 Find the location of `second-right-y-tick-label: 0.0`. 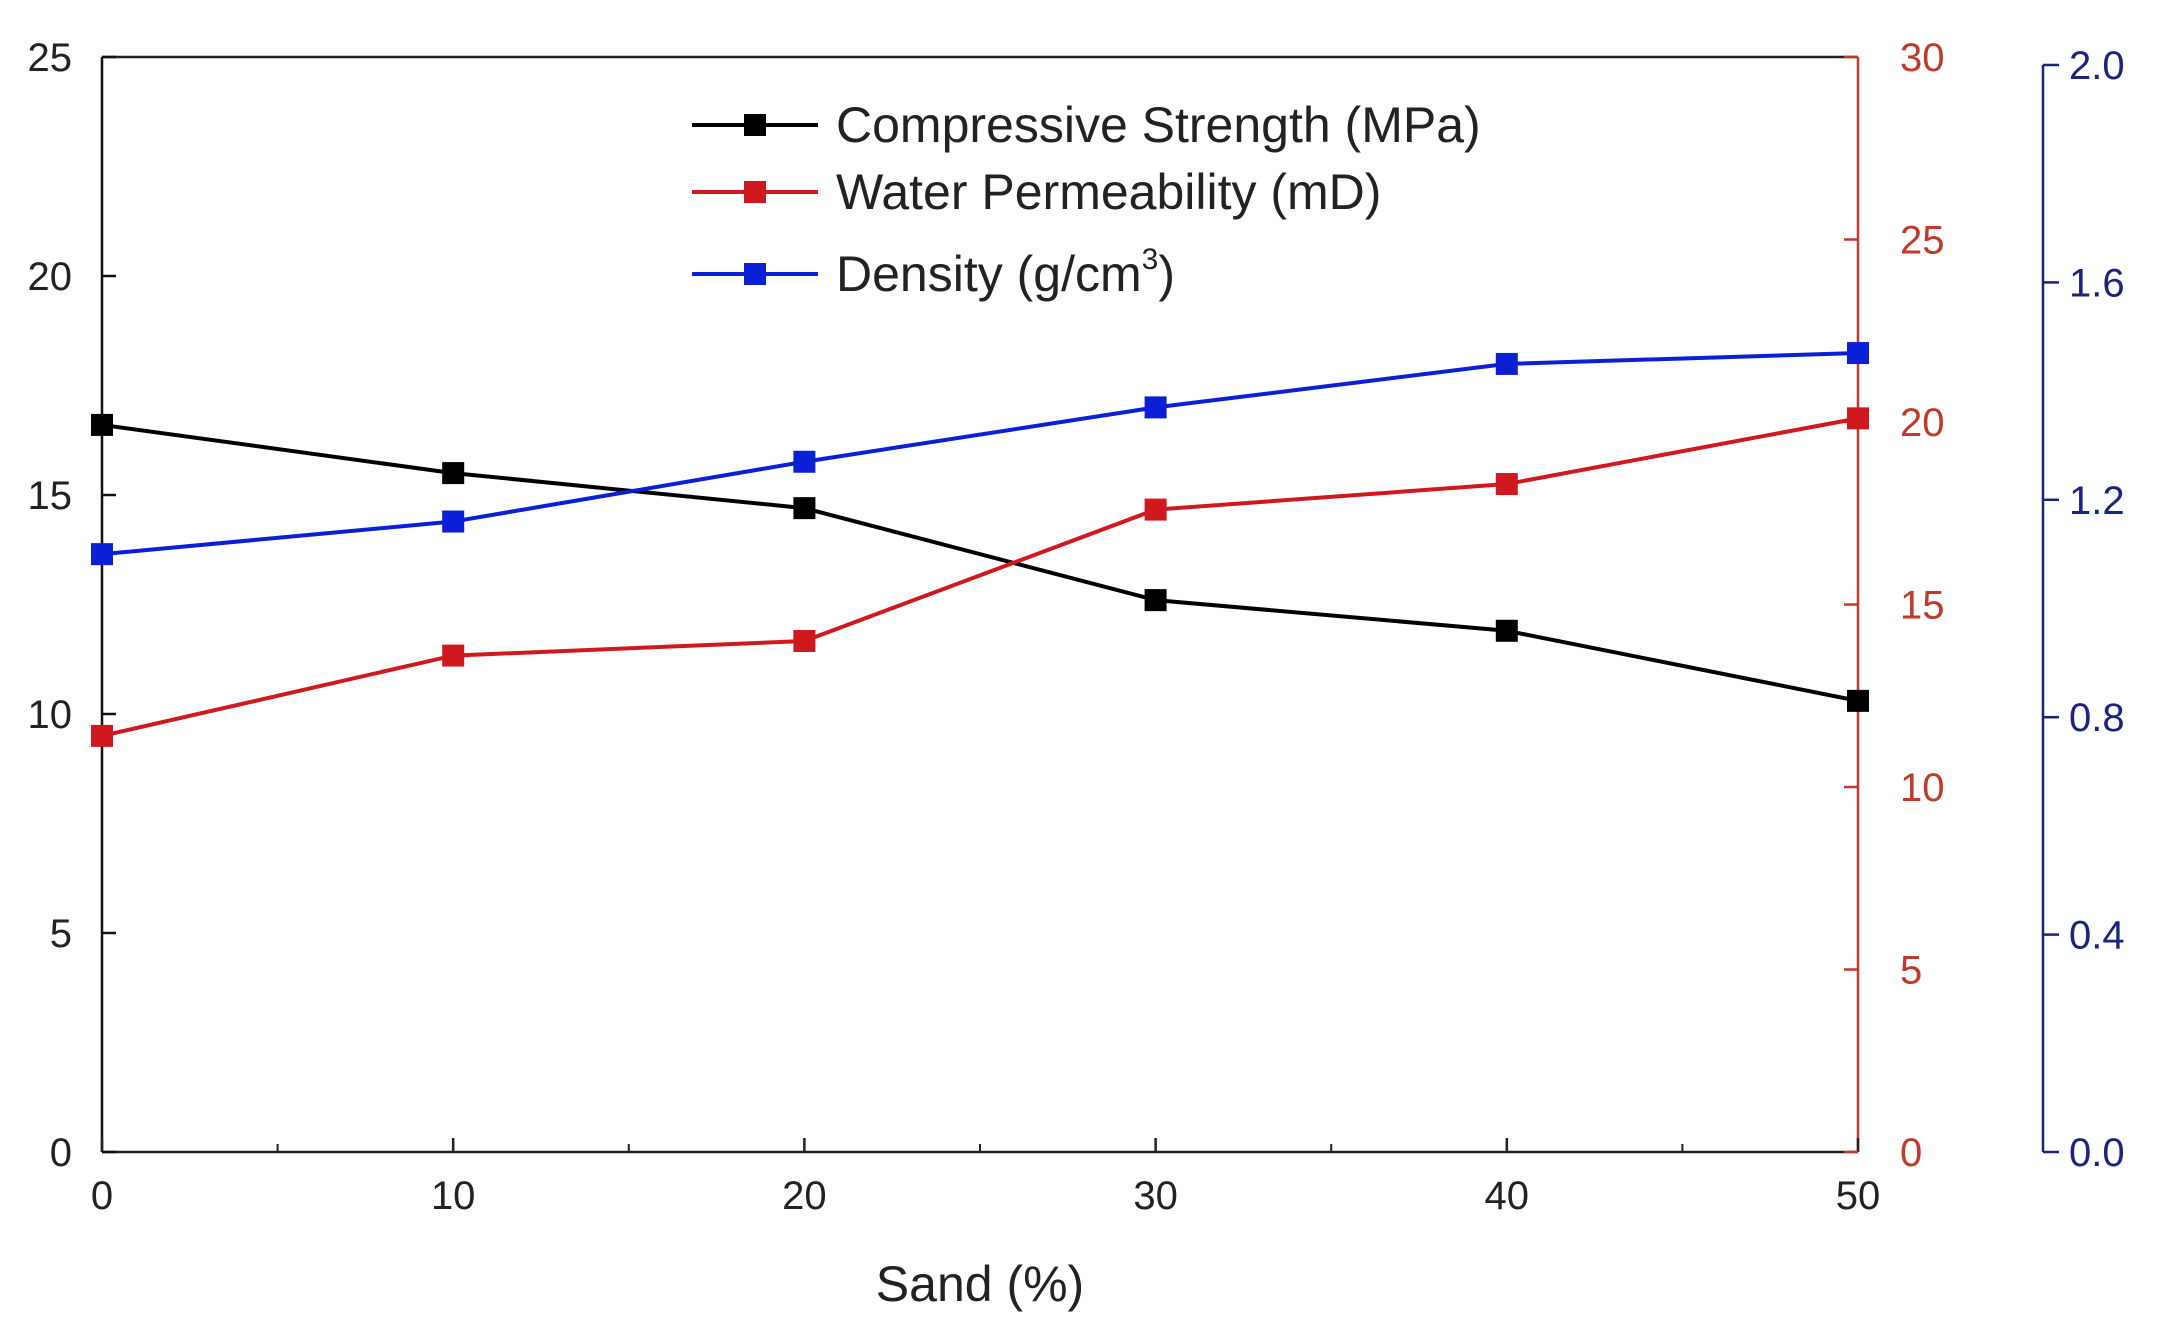

second-right-y-tick-label: 0.0 is located at coordinates (2097, 1153).